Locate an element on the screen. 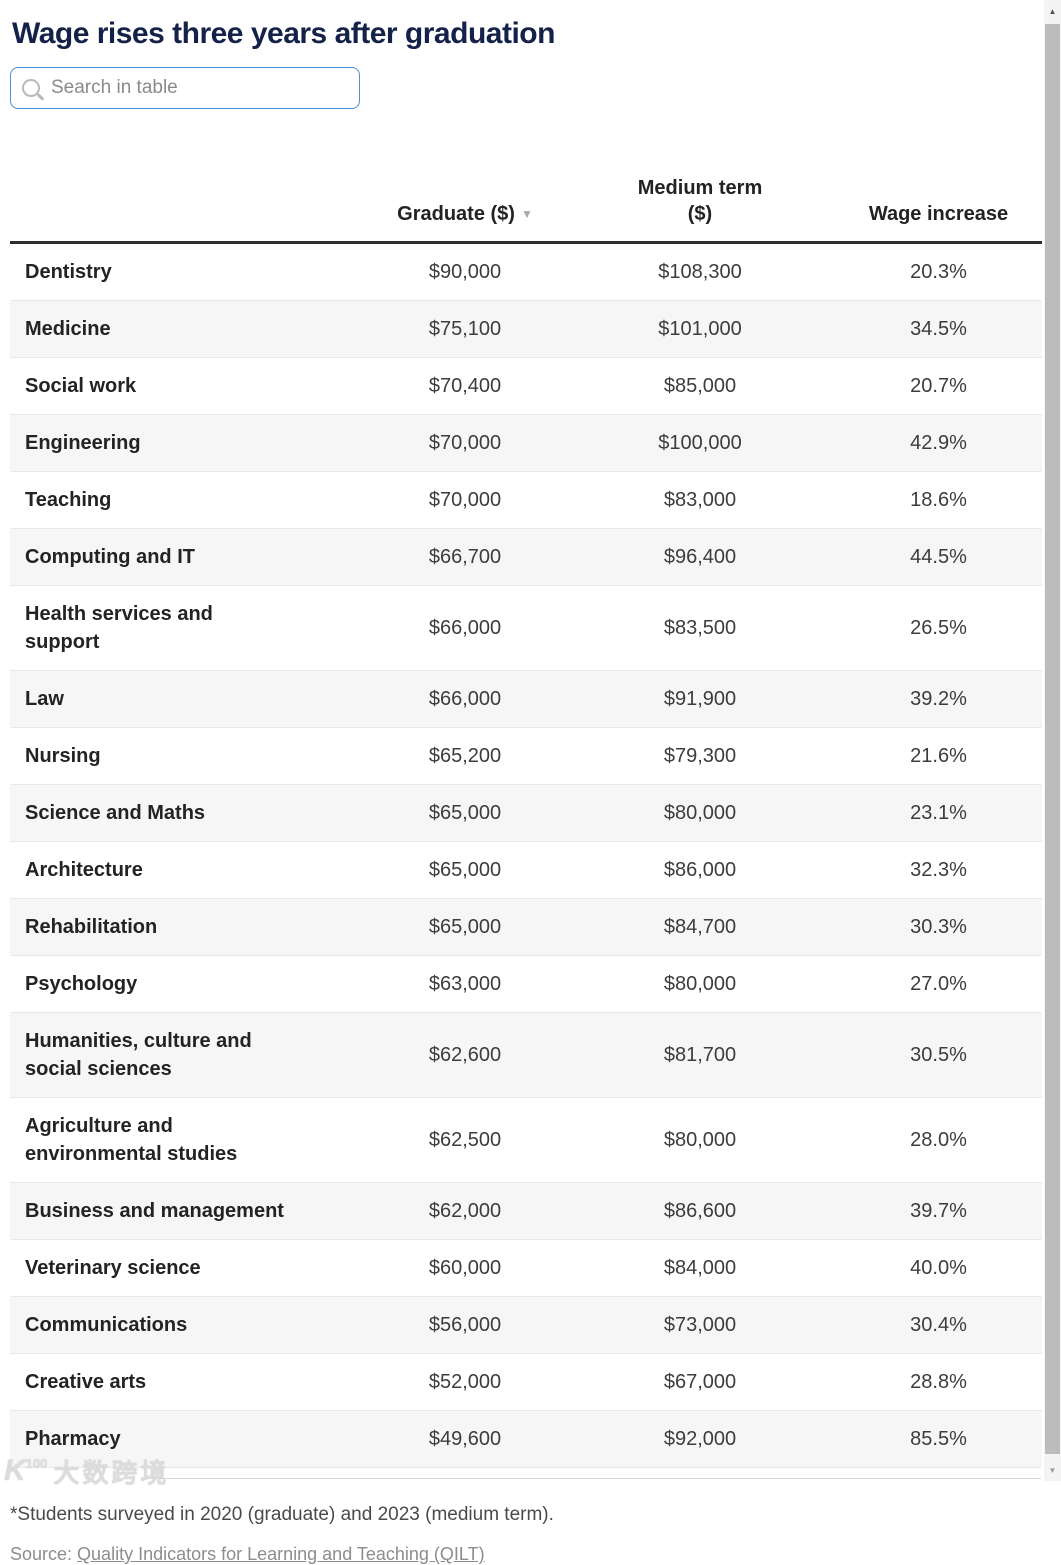  table-row: Creative arts $52,000 $67,000 28.8% is located at coordinates (526, 1382).